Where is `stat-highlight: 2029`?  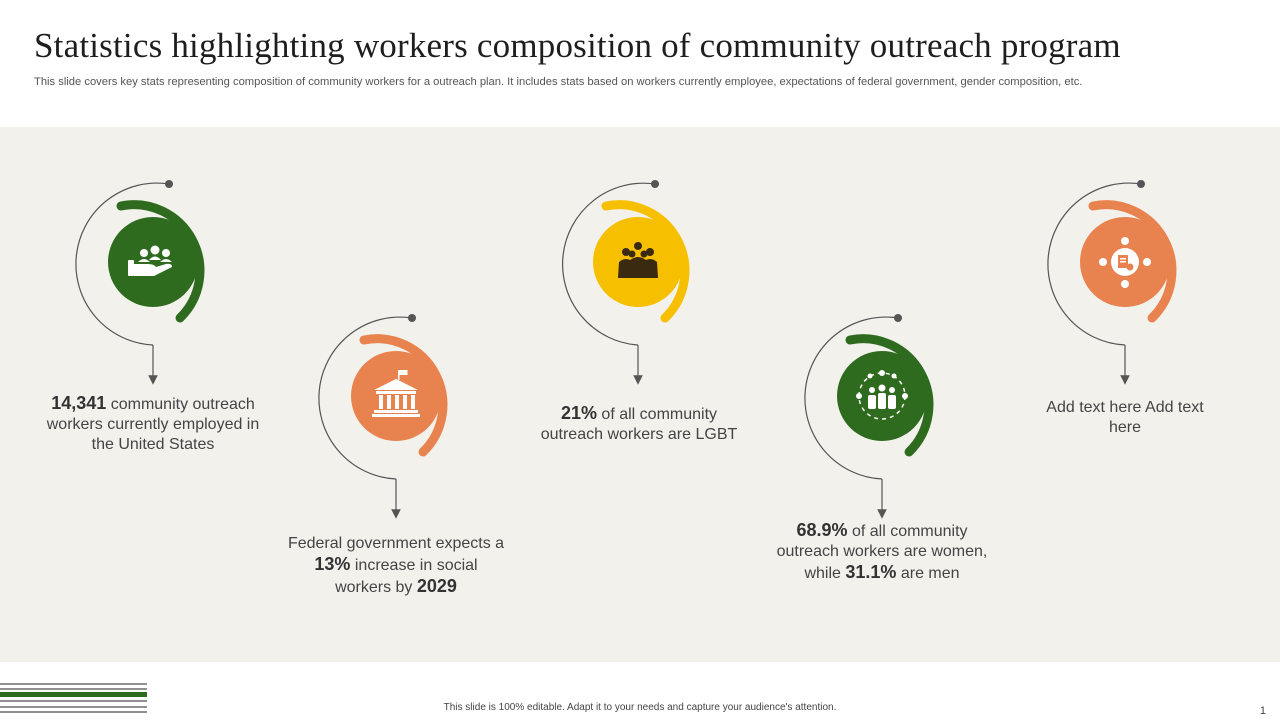 stat-highlight: 2029 is located at coordinates (436, 586).